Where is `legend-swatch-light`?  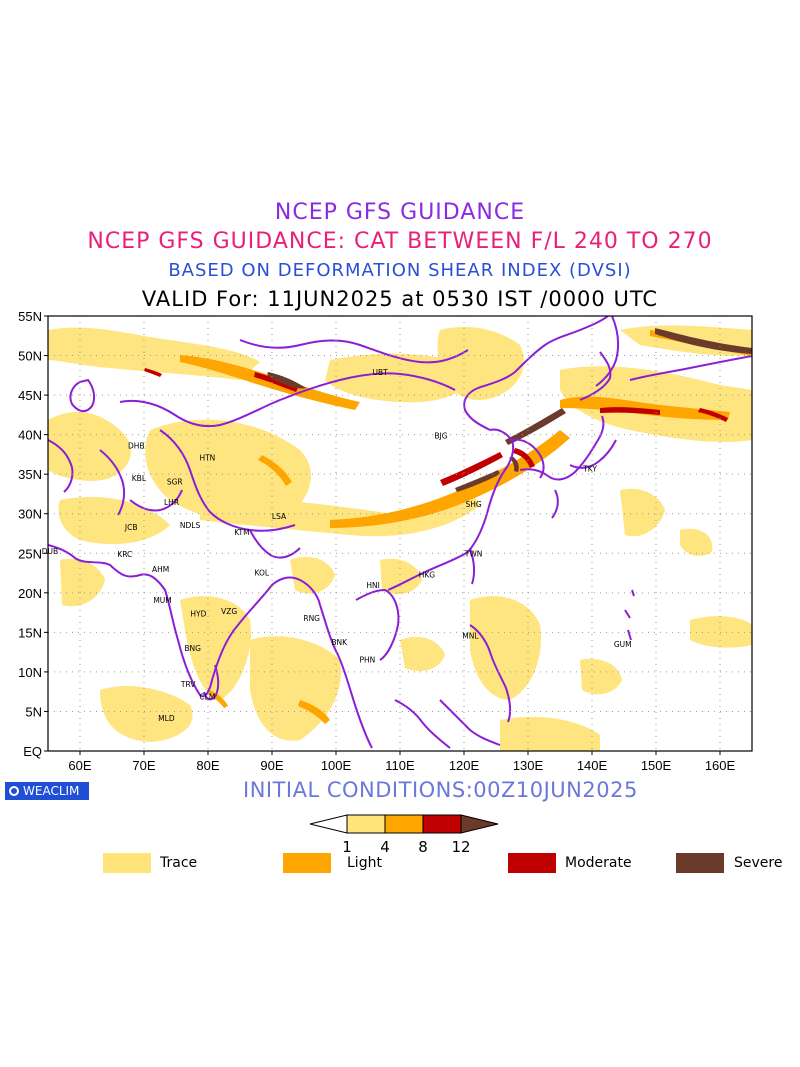
legend-swatch-light is located at coordinates (307, 863).